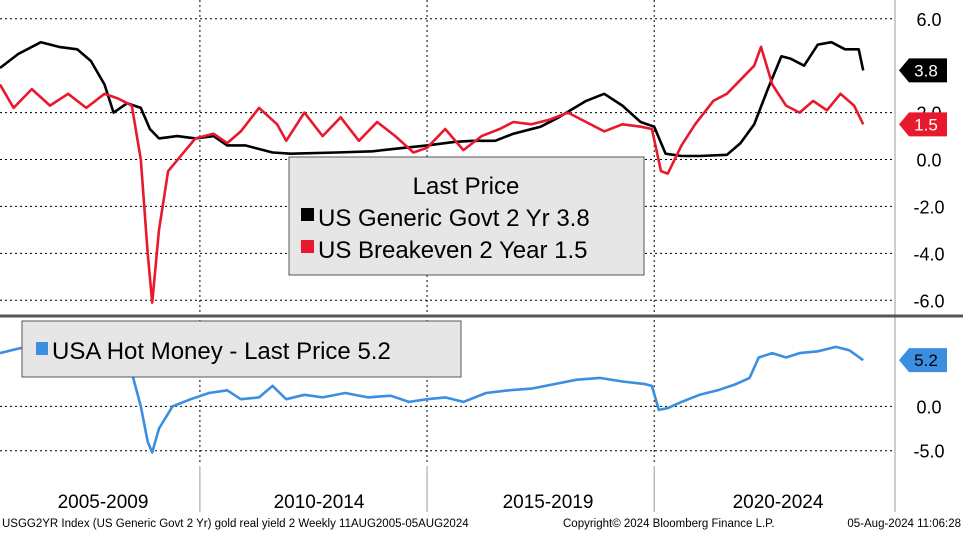 The width and height of the screenshot is (963, 537). What do you see at coordinates (928, 407) in the screenshot?
I see `bottom-y-tick-label: 0.0` at bounding box center [928, 407].